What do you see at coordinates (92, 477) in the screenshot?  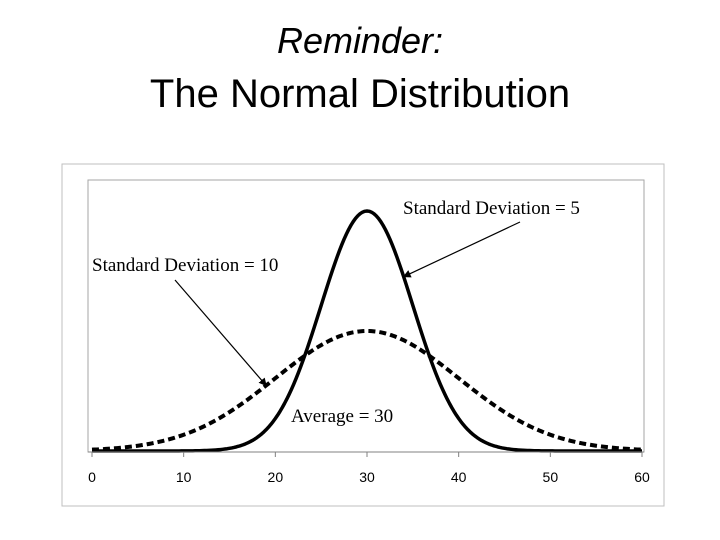 I see `x-tick-label: 0` at bounding box center [92, 477].